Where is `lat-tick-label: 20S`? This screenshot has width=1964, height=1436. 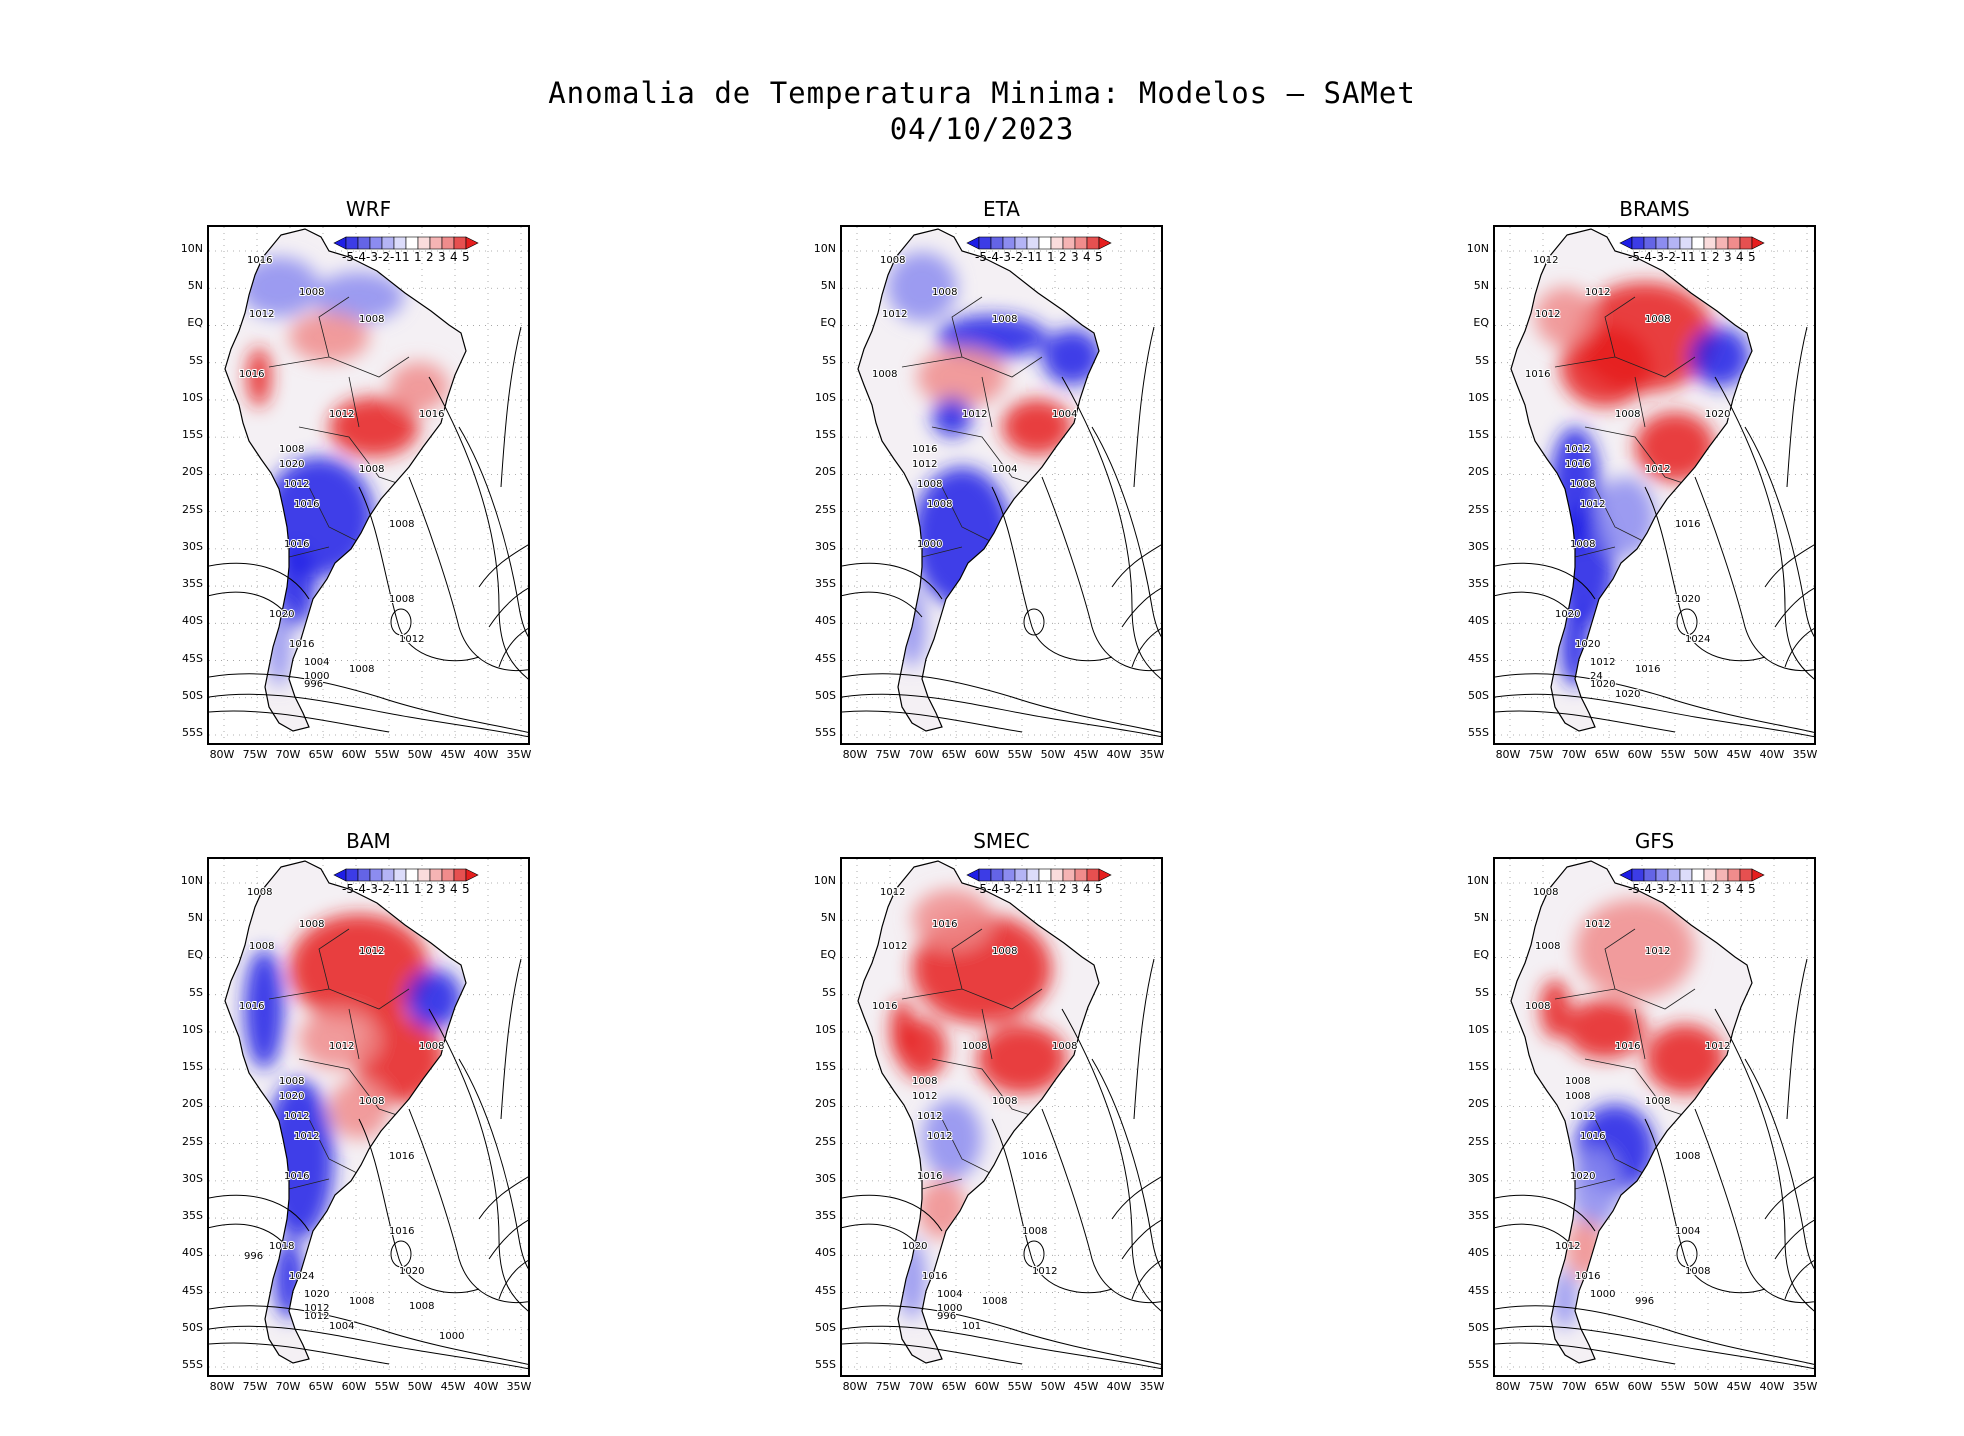
lat-tick-label: 20S is located at coordinates (1478, 472).